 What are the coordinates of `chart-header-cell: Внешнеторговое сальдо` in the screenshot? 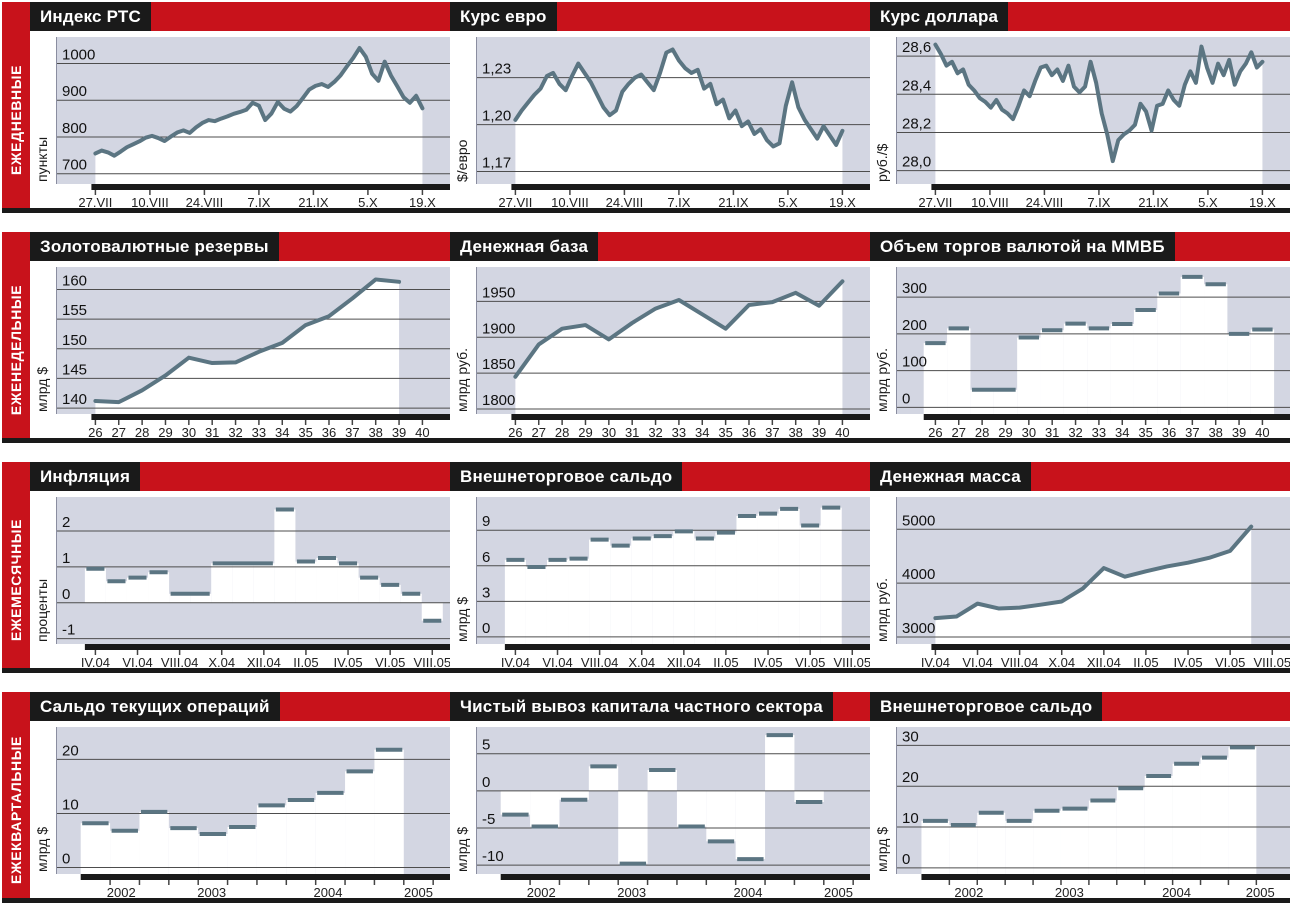 It's located at (660, 476).